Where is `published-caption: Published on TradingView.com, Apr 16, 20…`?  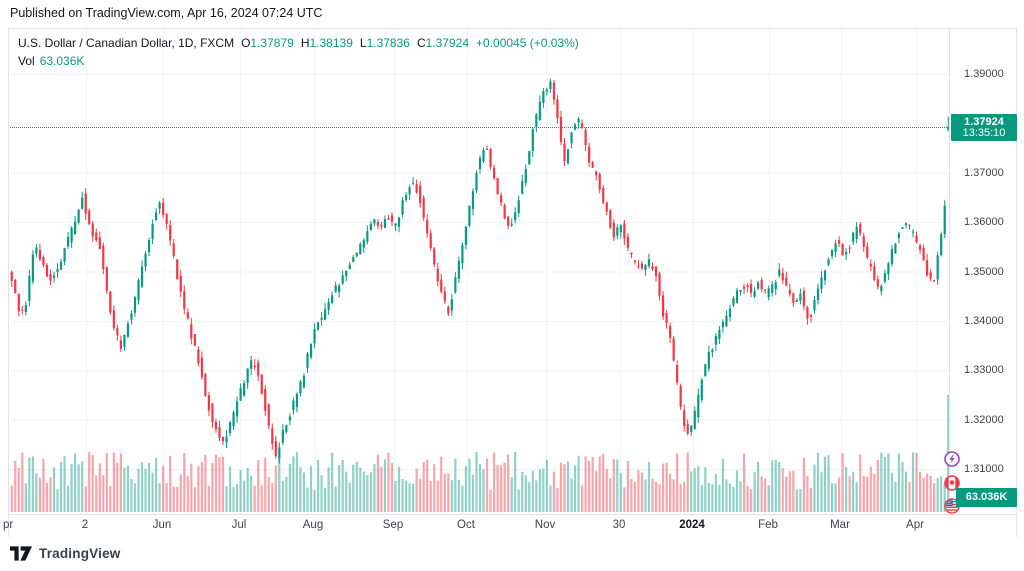 published-caption: Published on TradingView.com, Apr 16, 20… is located at coordinates (166, 13).